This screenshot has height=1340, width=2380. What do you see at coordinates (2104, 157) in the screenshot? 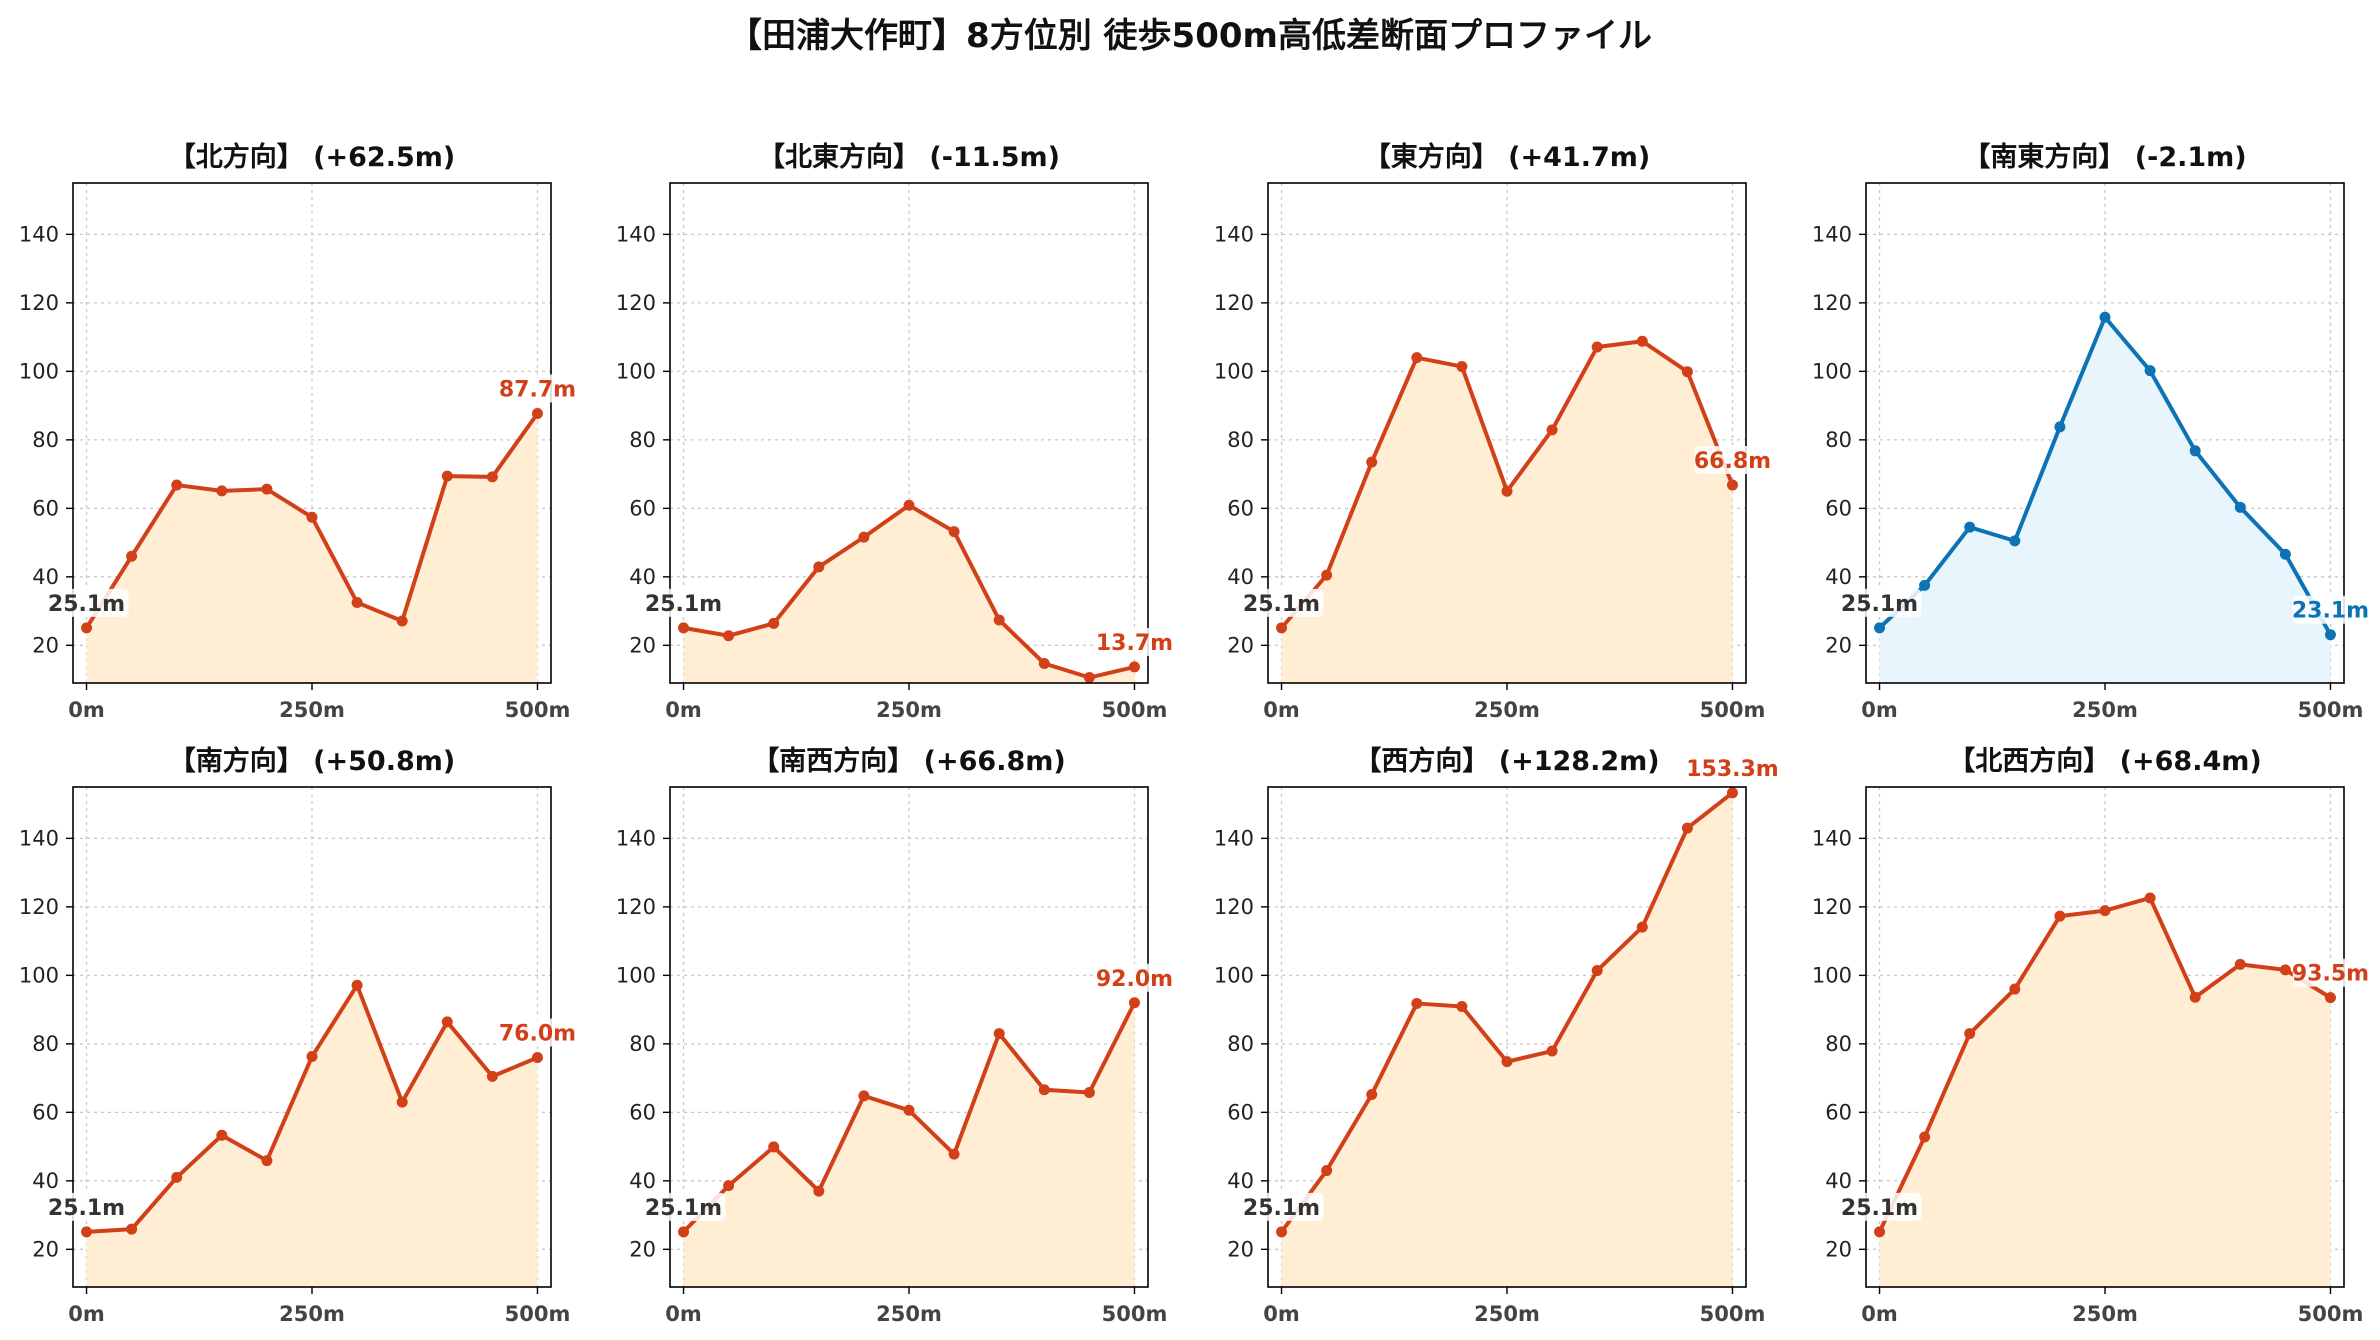
I see `panel-title: 【南東方向】 (-2.1m)` at bounding box center [2104, 157].